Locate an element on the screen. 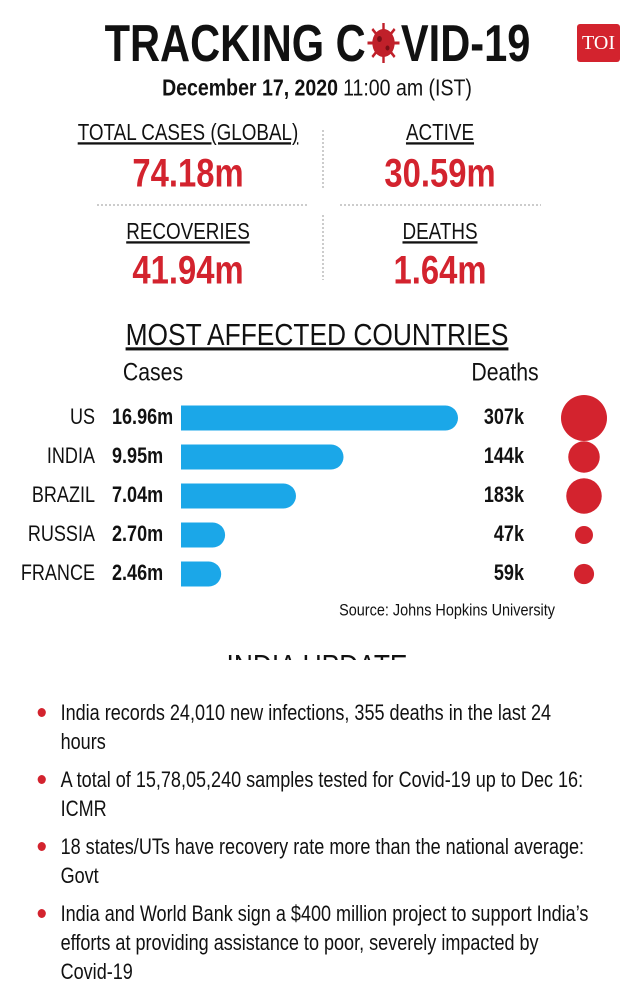  country-label-group: INDIA is located at coordinates (71, 456).